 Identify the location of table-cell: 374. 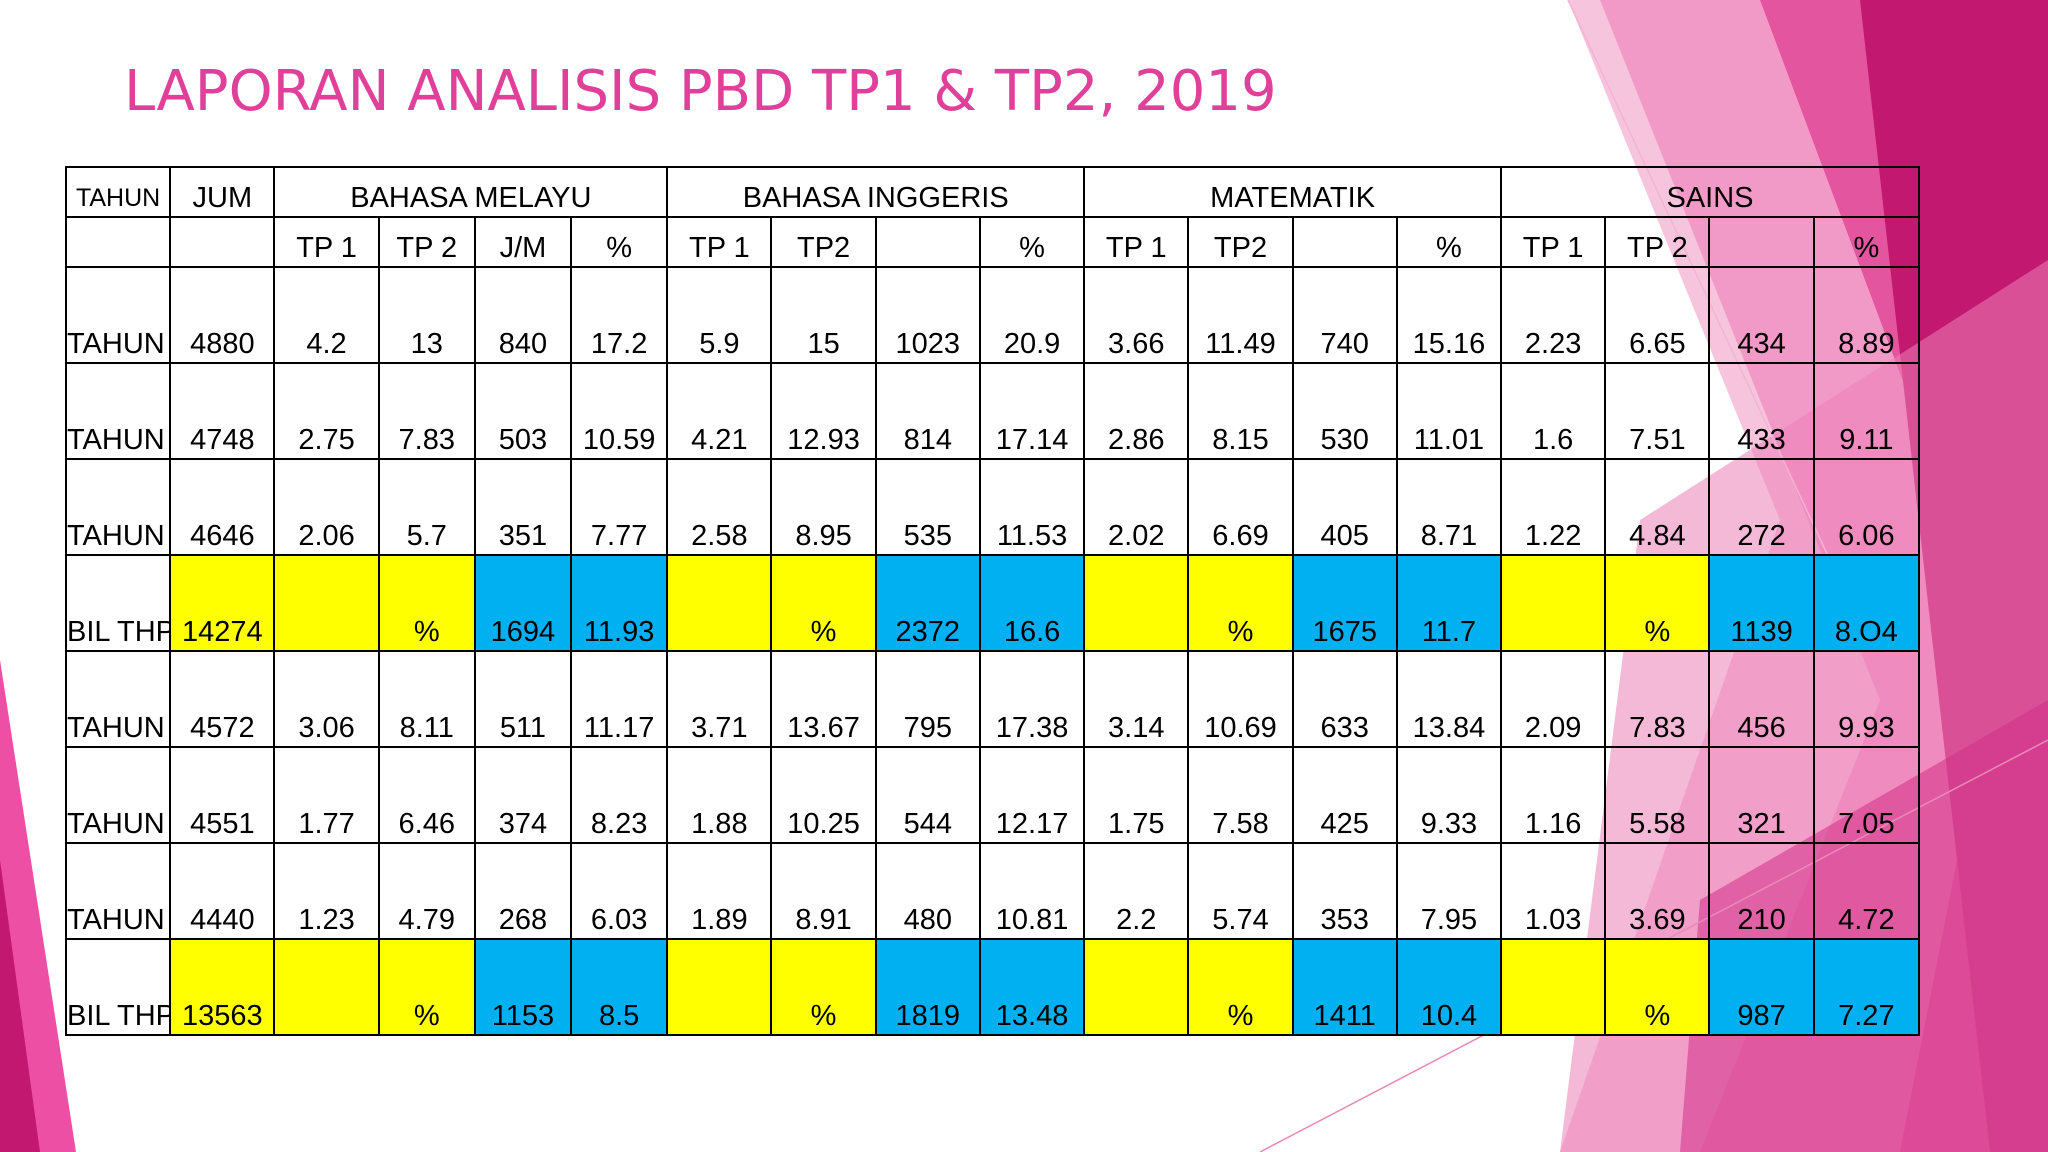
(523, 795).